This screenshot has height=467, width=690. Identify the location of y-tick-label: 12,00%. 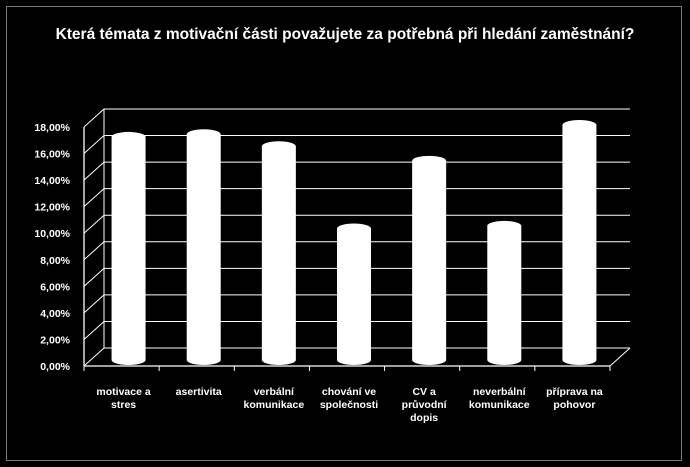
(52, 208).